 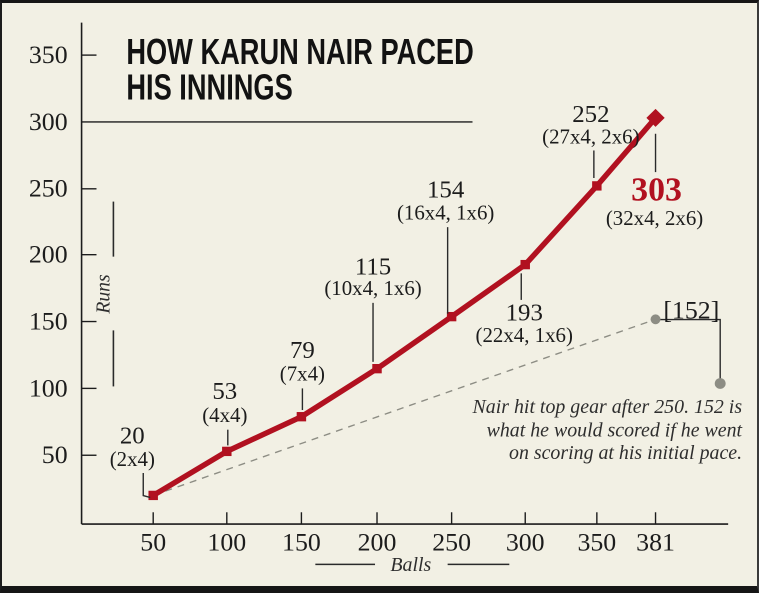 What do you see at coordinates (373, 266) in the screenshot?
I see `point-label-115: 115` at bounding box center [373, 266].